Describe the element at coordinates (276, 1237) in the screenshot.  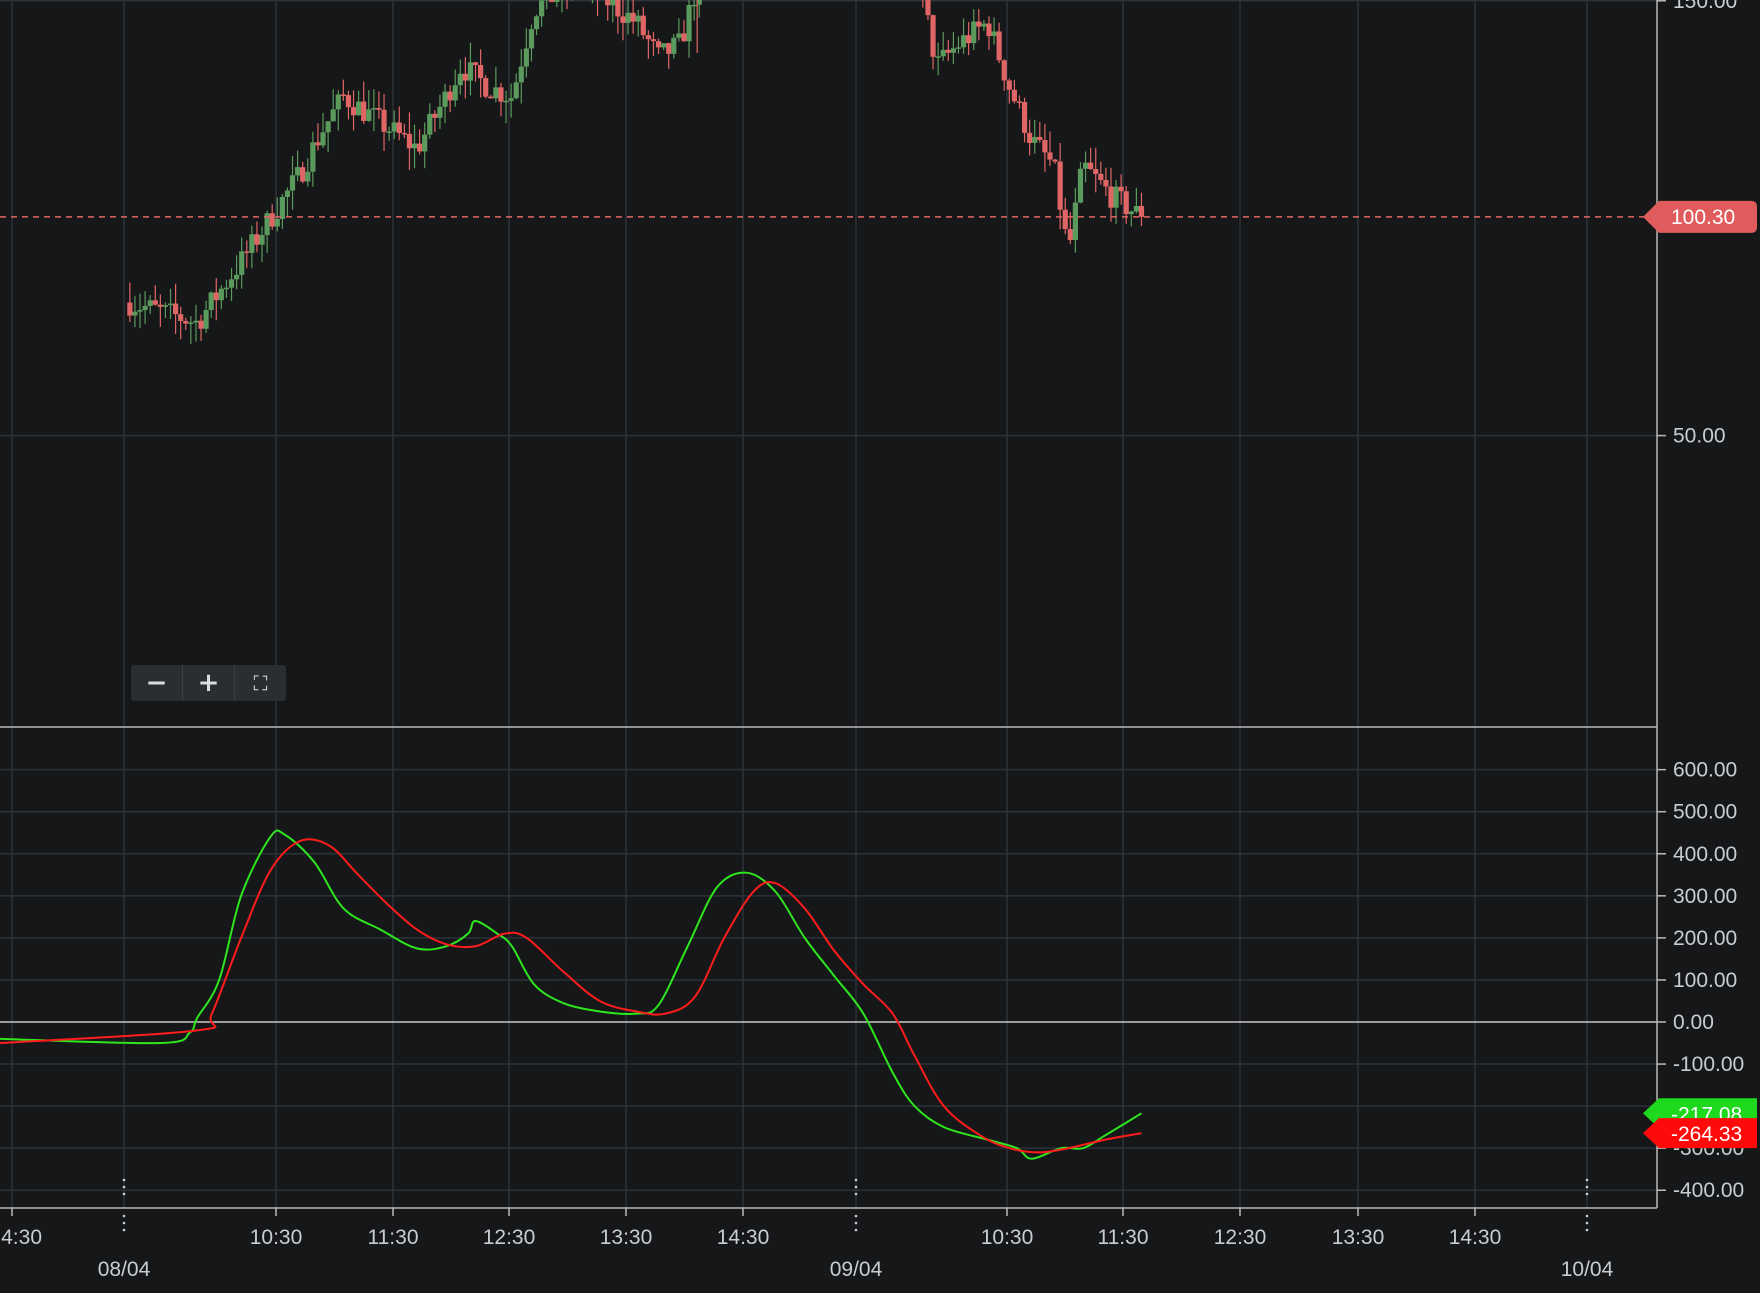
I see `x-tick-label: 10:30` at that location.